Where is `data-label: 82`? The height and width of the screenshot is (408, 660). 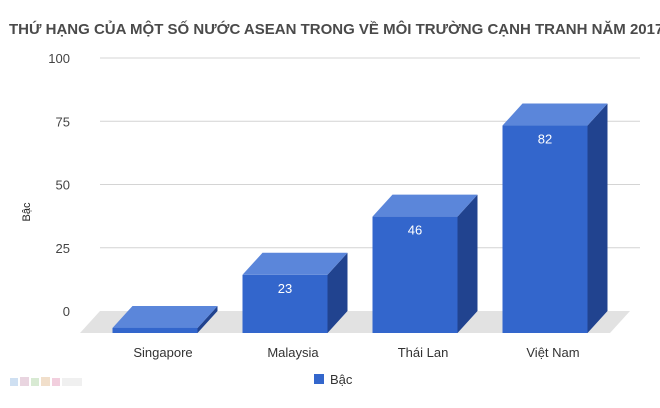 data-label: 82 is located at coordinates (545, 139).